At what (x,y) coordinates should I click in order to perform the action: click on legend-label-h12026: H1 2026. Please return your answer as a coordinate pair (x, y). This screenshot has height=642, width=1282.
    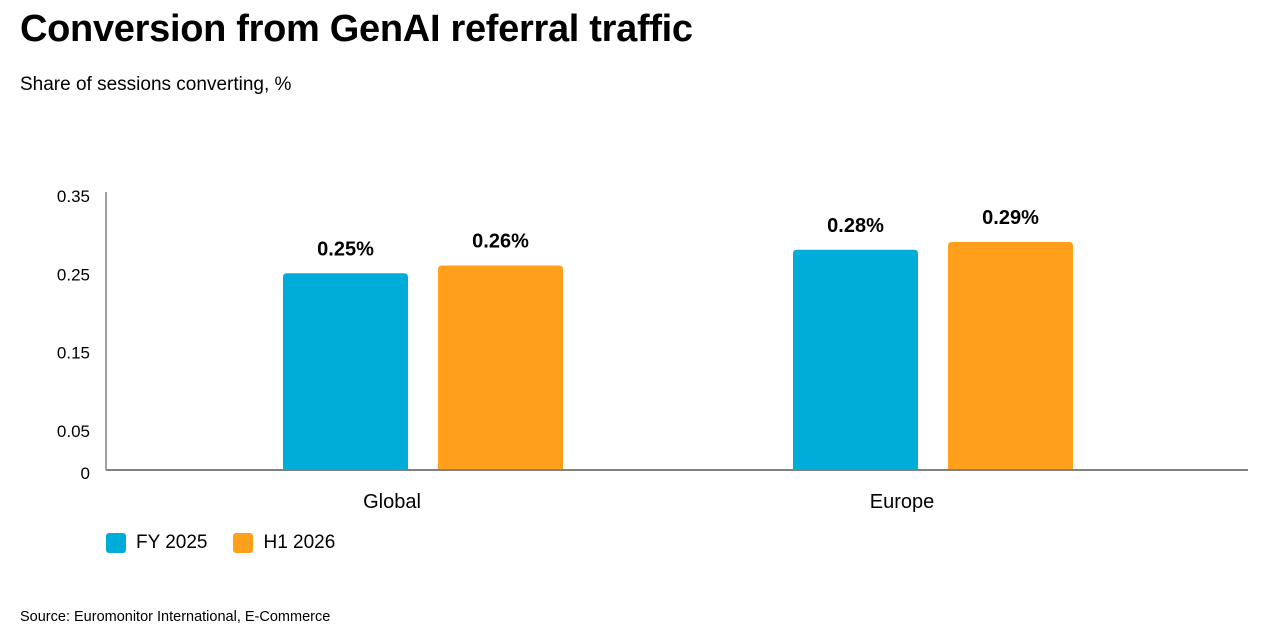
    Looking at the image, I should click on (299, 542).